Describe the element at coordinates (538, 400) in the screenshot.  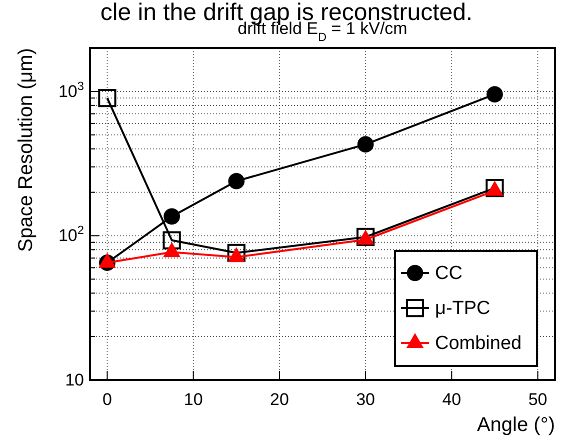
I see `x-tick-label: 50` at that location.